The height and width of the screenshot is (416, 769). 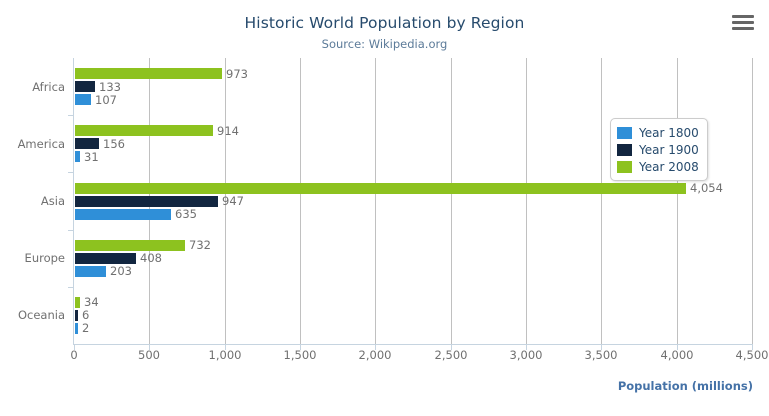 What do you see at coordinates (91, 302) in the screenshot?
I see `bar-value-label: 34` at bounding box center [91, 302].